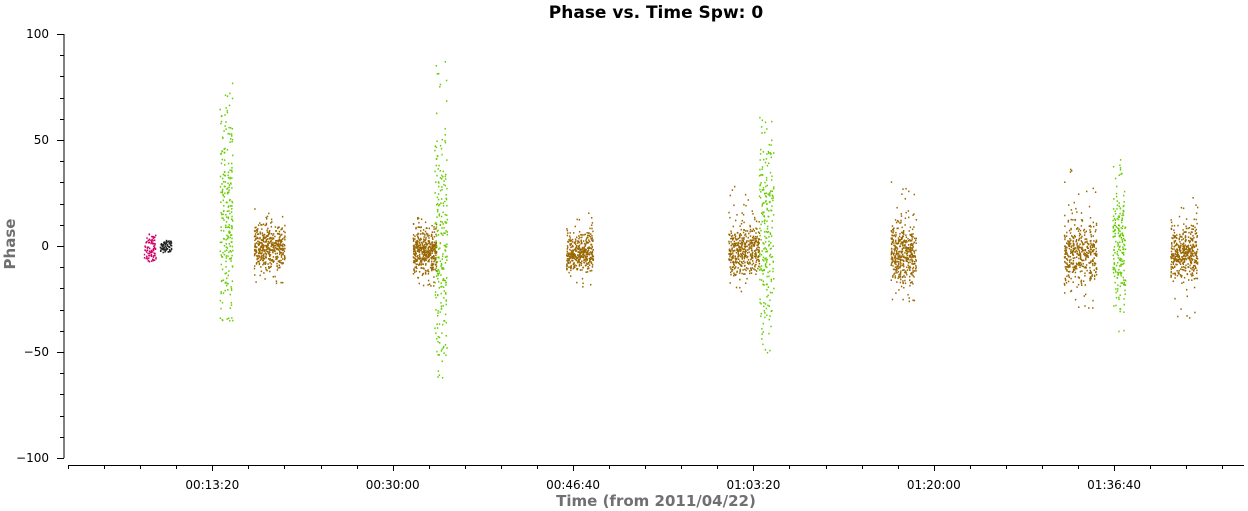  Describe the element at coordinates (1114, 485) in the screenshot. I see `x-tick-label: 01:36:40` at that location.